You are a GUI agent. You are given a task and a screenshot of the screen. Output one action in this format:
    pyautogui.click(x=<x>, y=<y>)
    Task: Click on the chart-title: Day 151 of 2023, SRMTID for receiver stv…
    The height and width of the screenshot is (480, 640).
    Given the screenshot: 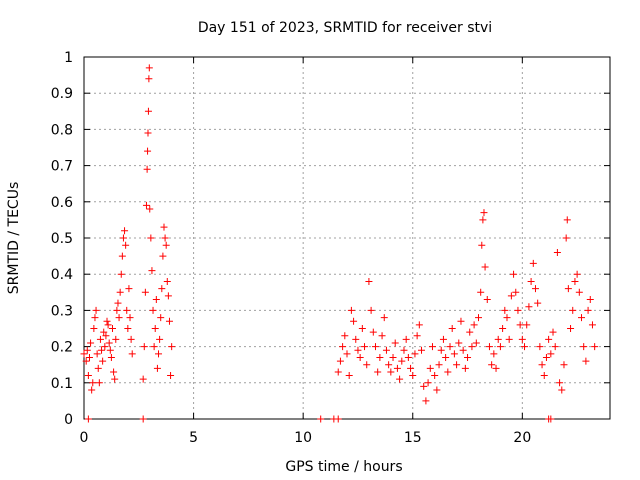 What is the action you would take?
    pyautogui.click(x=345, y=28)
    